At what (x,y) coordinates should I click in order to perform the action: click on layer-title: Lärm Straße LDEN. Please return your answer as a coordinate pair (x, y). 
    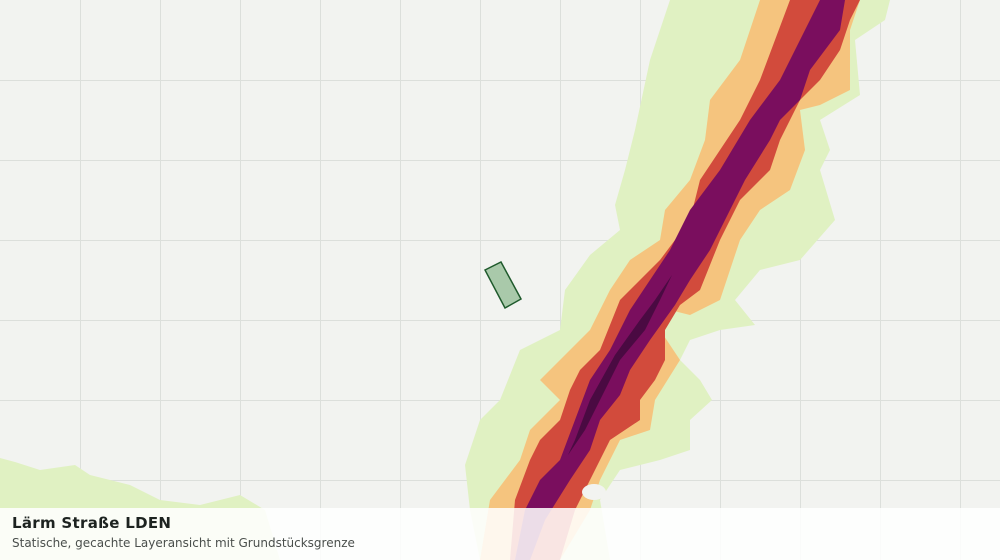
    Looking at the image, I should click on (92, 523).